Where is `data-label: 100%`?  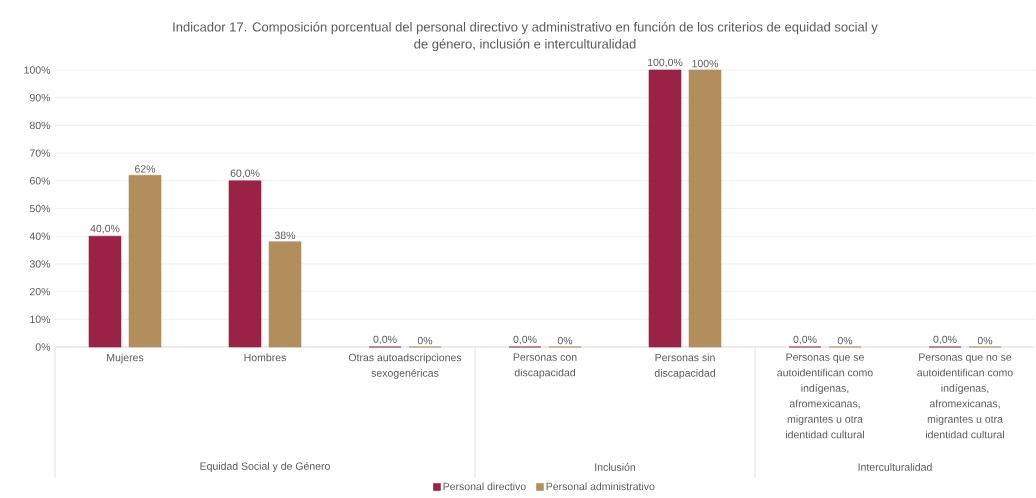 data-label: 100% is located at coordinates (705, 63).